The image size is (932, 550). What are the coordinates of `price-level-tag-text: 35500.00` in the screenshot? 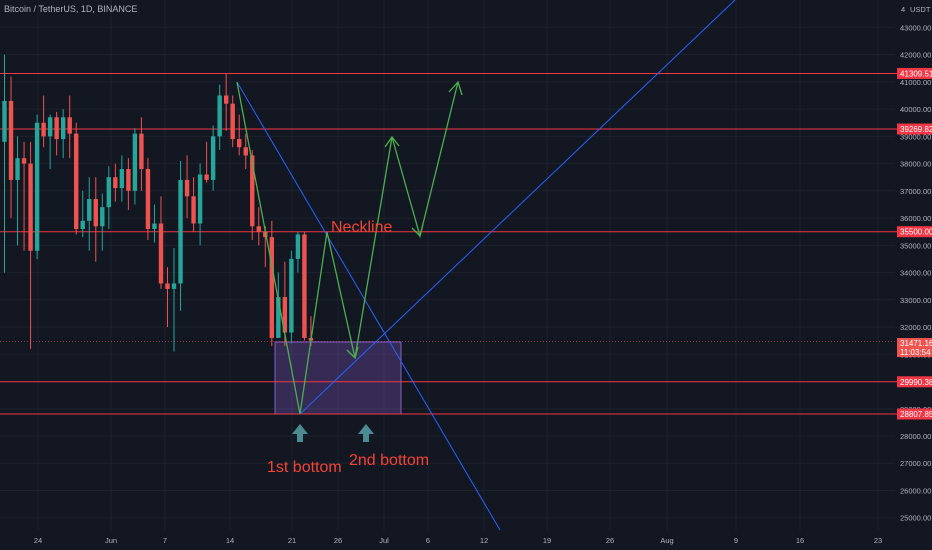 It's located at (916, 232).